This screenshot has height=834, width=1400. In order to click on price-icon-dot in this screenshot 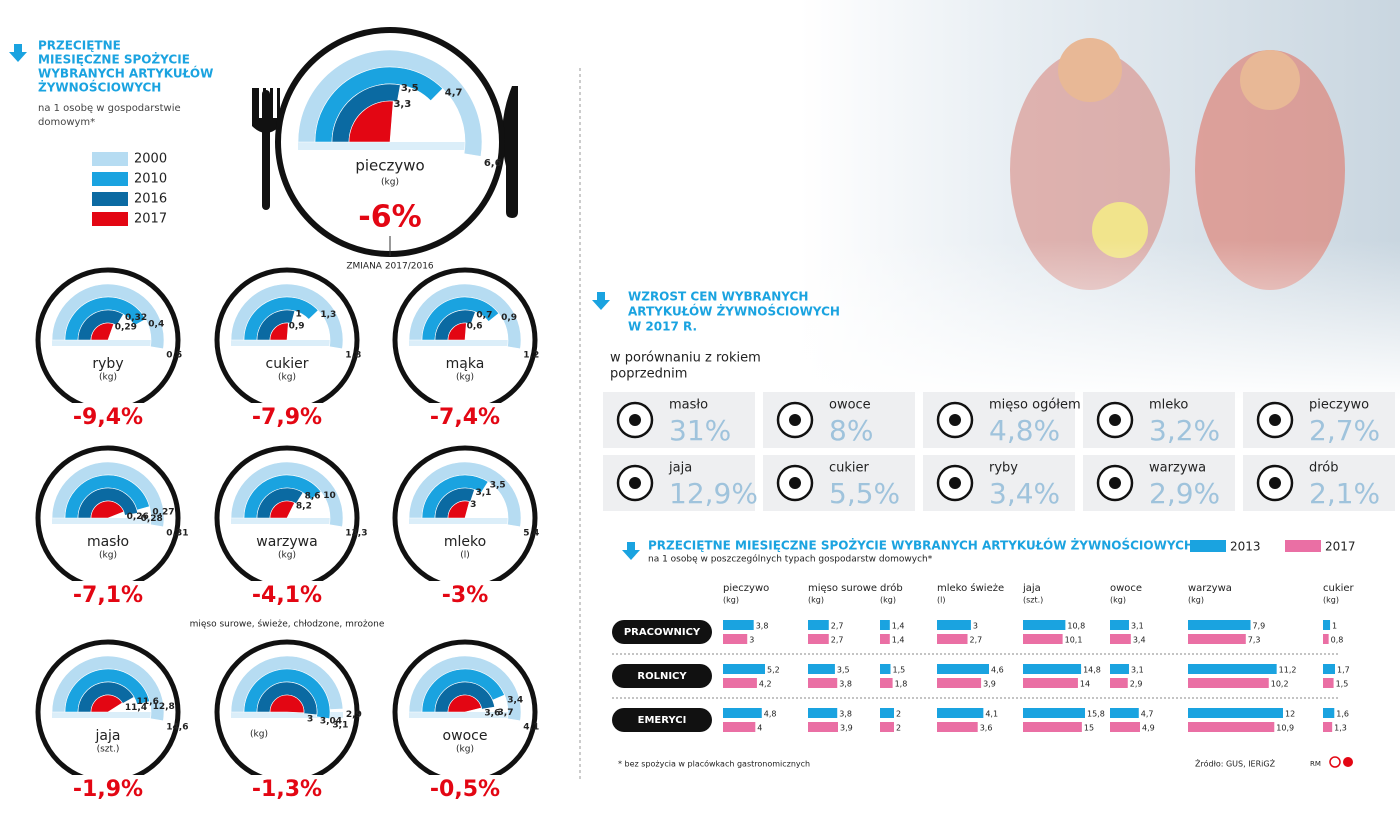, I will do `click(635, 420)`.